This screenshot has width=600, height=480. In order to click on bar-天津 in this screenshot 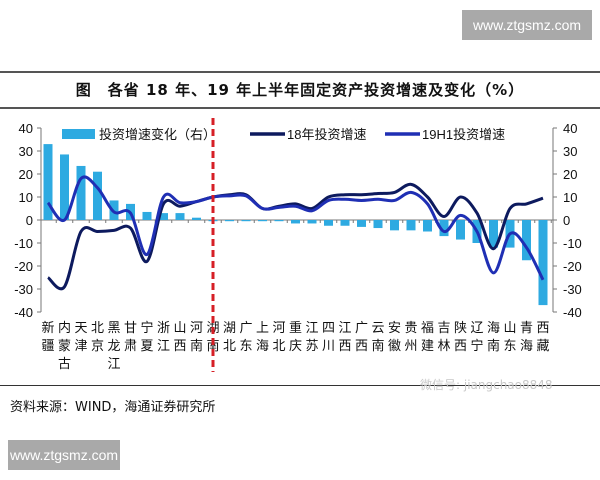, I will do `click(81, 192)`.